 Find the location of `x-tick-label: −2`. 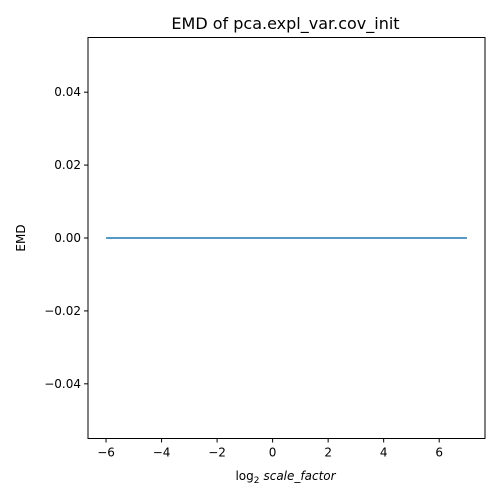

x-tick-label: −2 is located at coordinates (217, 453).